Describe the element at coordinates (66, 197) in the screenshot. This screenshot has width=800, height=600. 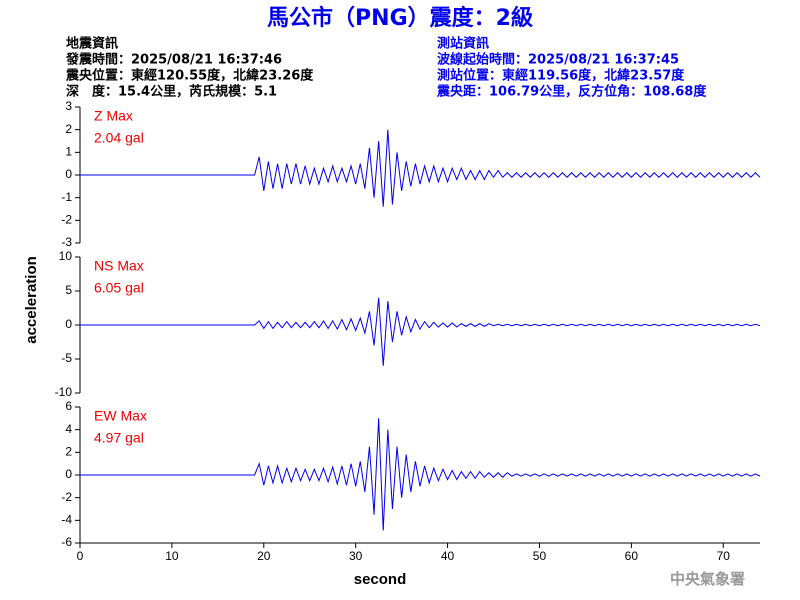
I see `y-tick-label: -1` at that location.